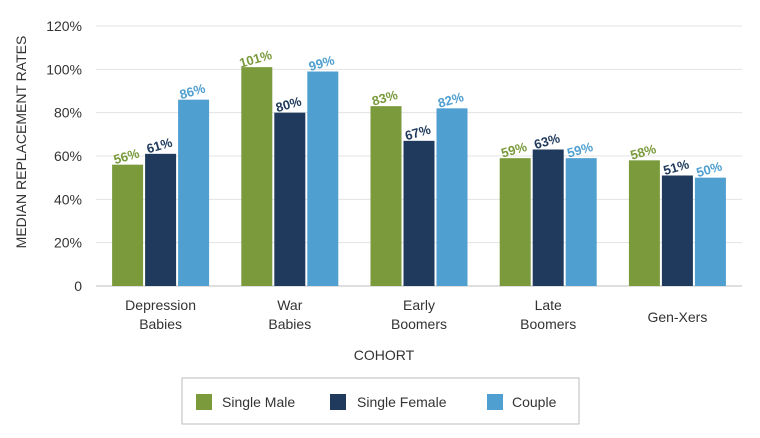 Image resolution: width=760 pixels, height=438 pixels. What do you see at coordinates (419, 305) in the screenshot?
I see `x-tick-label: Early` at bounding box center [419, 305].